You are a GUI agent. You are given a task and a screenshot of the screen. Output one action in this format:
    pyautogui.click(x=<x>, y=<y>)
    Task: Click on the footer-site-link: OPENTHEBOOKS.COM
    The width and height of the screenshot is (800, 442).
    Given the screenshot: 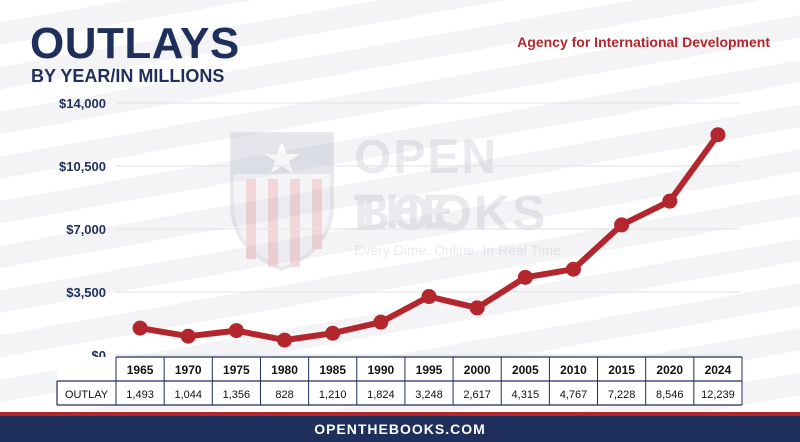 What is the action you would take?
    pyautogui.click(x=400, y=429)
    